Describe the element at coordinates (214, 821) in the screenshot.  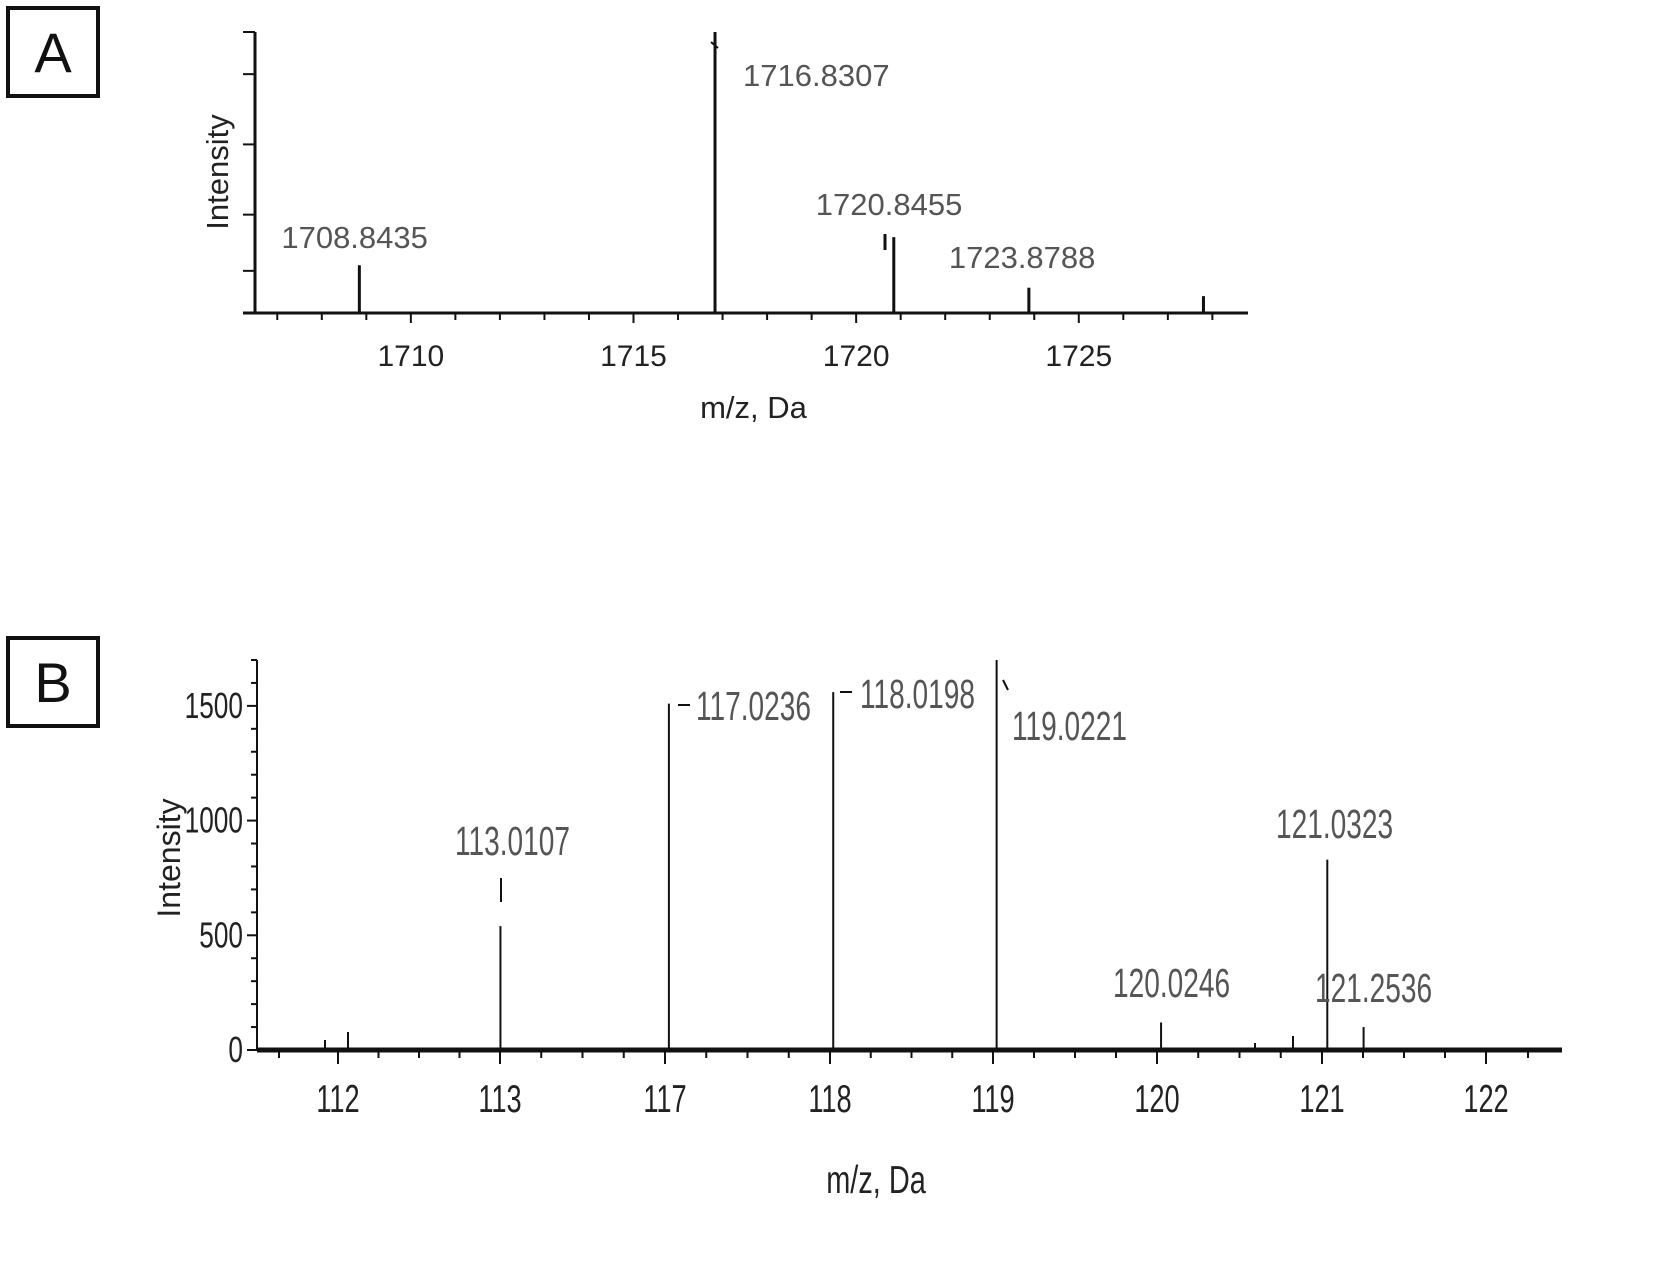
I see `y-tick-label: 1000` at that location.